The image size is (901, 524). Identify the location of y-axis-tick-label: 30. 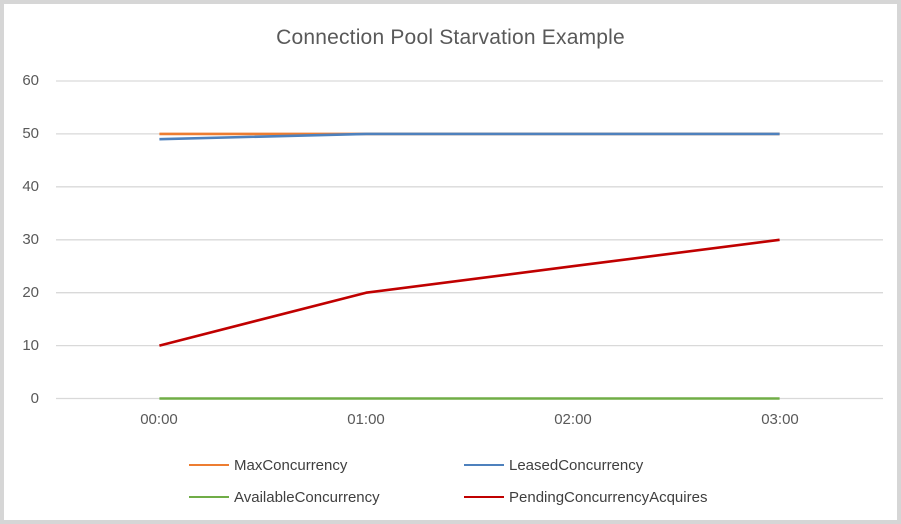
(30, 239).